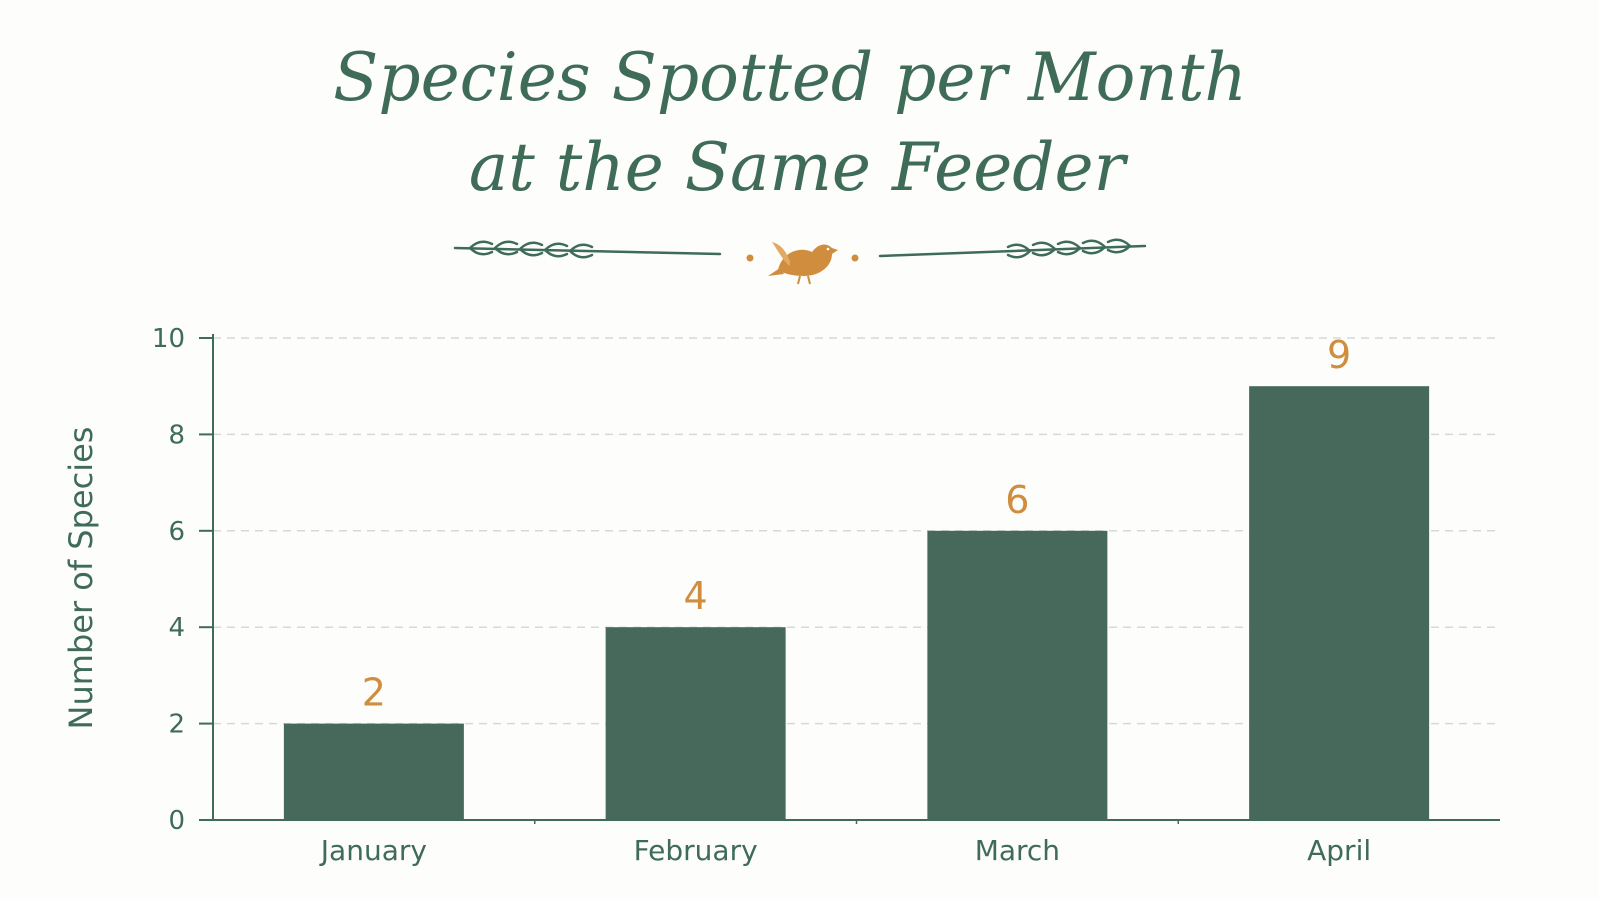 This screenshot has height=900, width=1599. Describe the element at coordinates (1339, 355) in the screenshot. I see `bar-value-label: 9` at that location.